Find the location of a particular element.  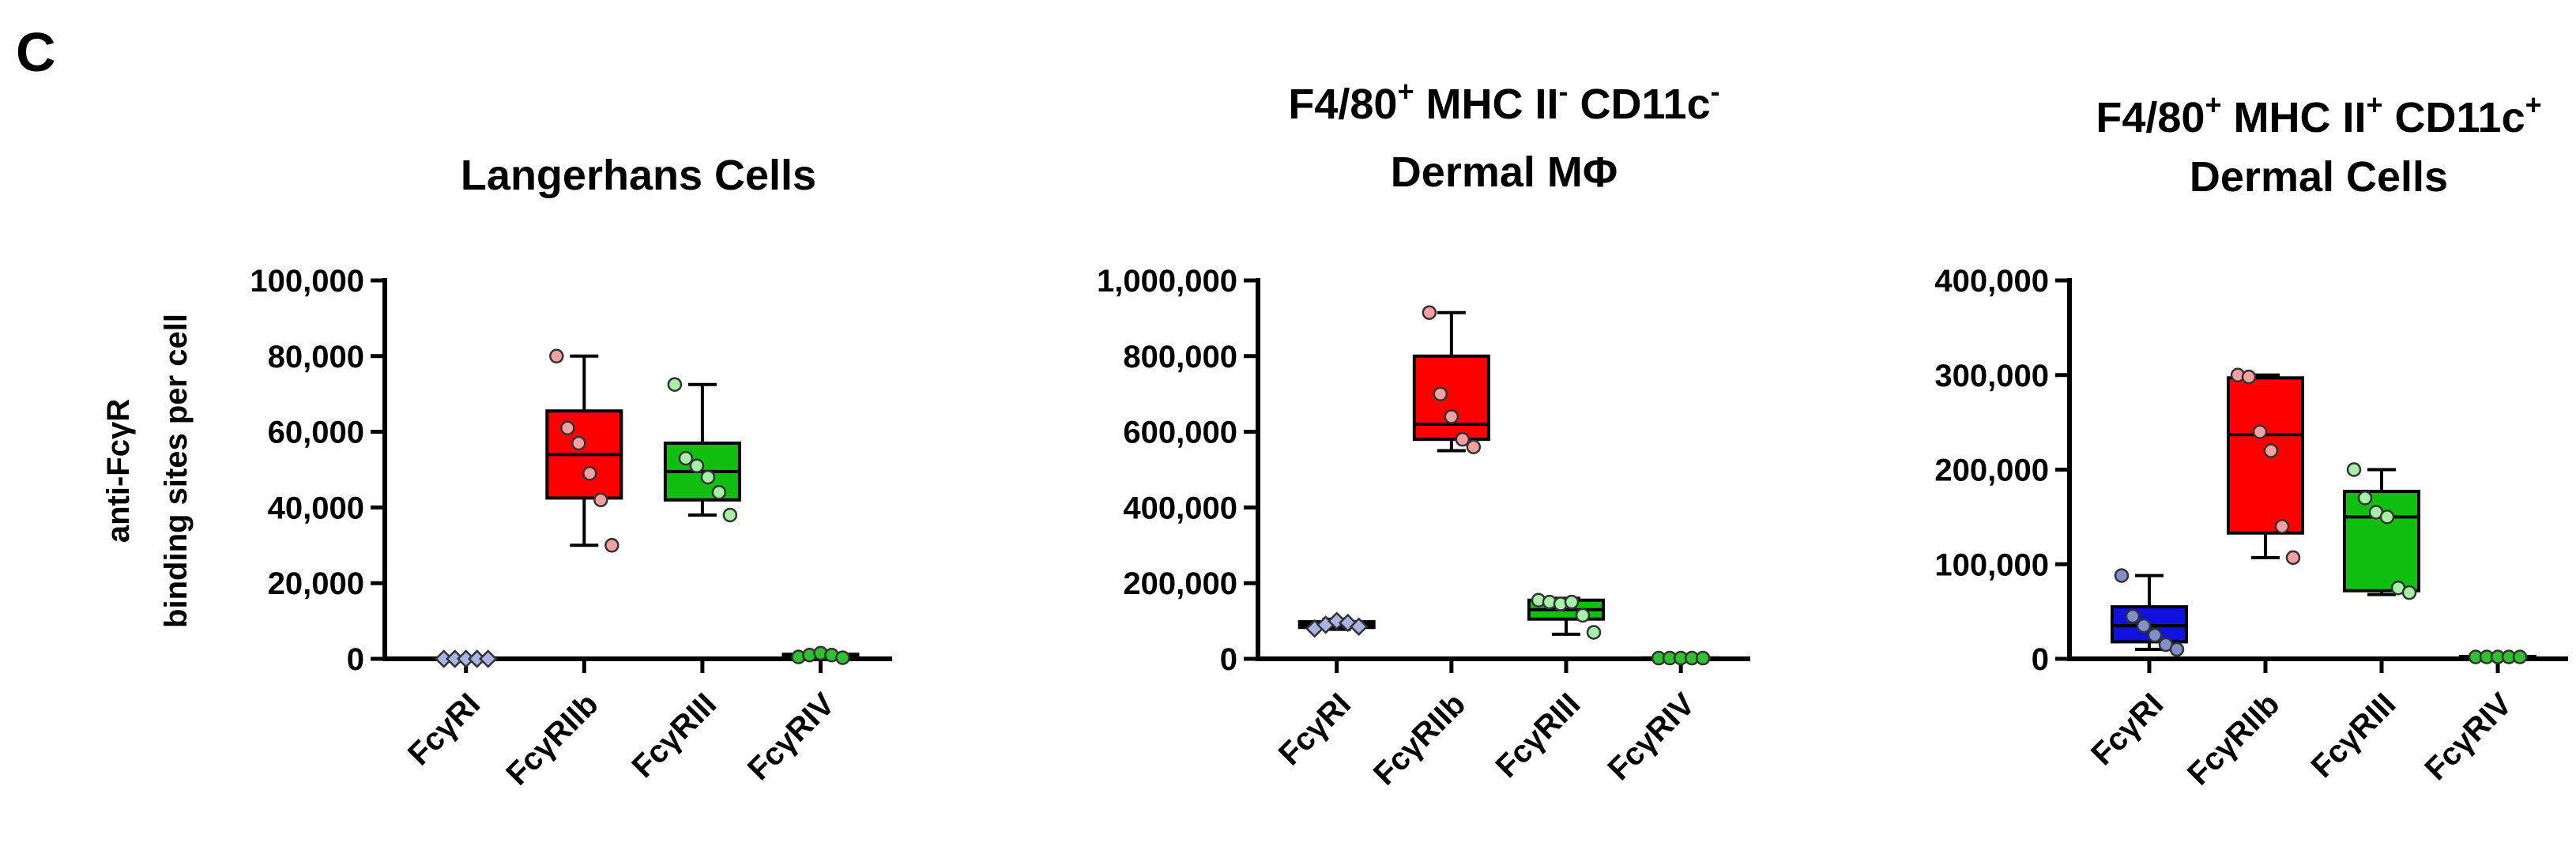

chart-title: F4/80+ MHC II+ CD11c+ is located at coordinates (2318, 114).